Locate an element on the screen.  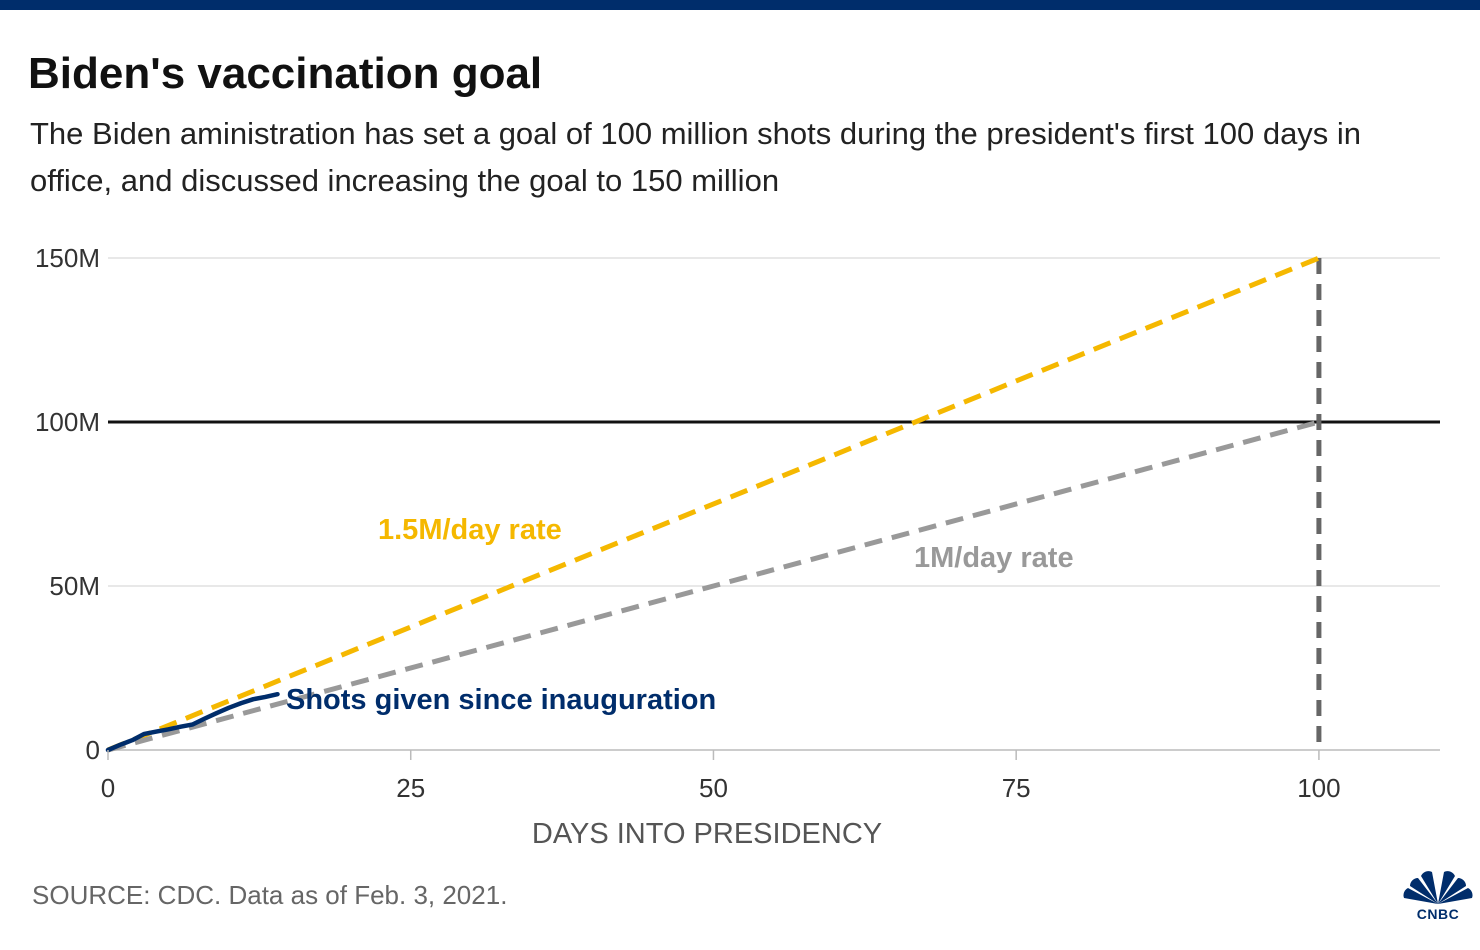
y-tick-label: 150M is located at coordinates (67, 258).